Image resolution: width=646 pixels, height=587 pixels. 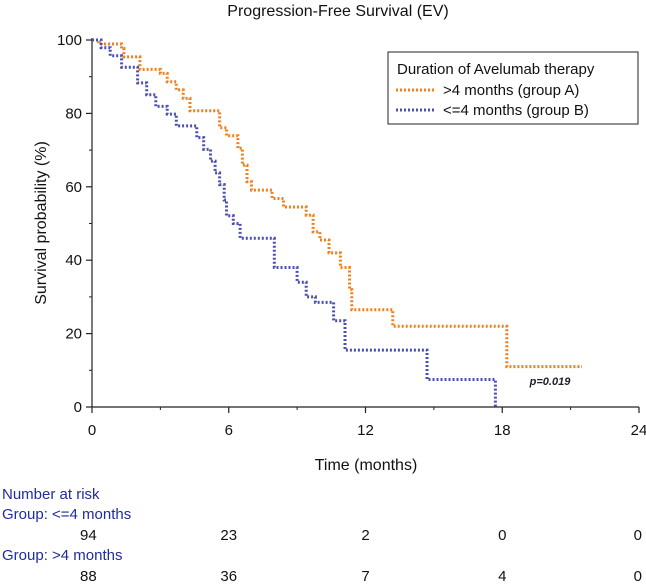 What do you see at coordinates (228, 535) in the screenshot?
I see `risk-count: 23` at bounding box center [228, 535].